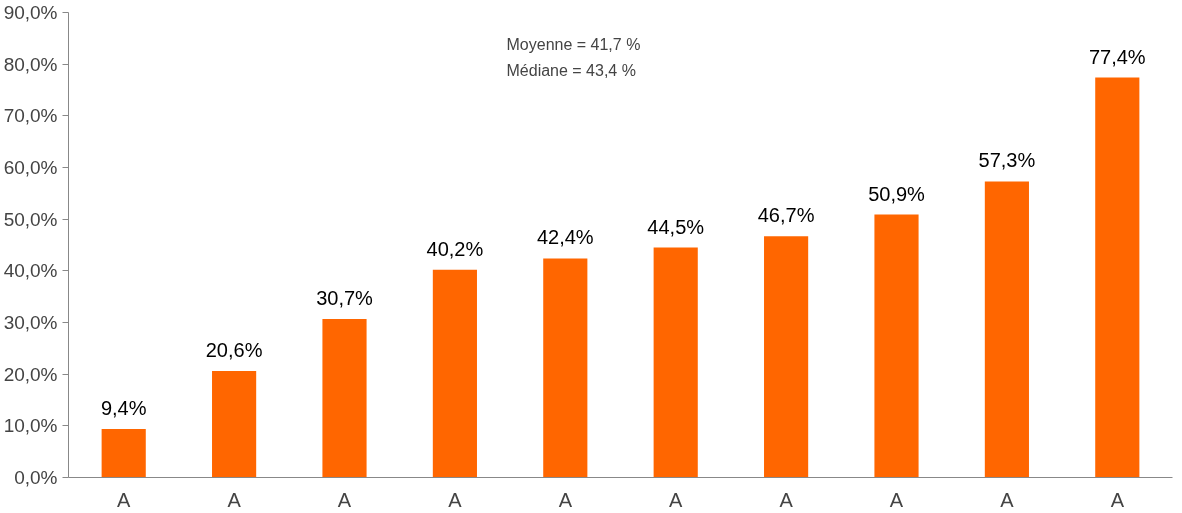  Describe the element at coordinates (345, 297) in the screenshot. I see `data-label: 30,7%` at that location.